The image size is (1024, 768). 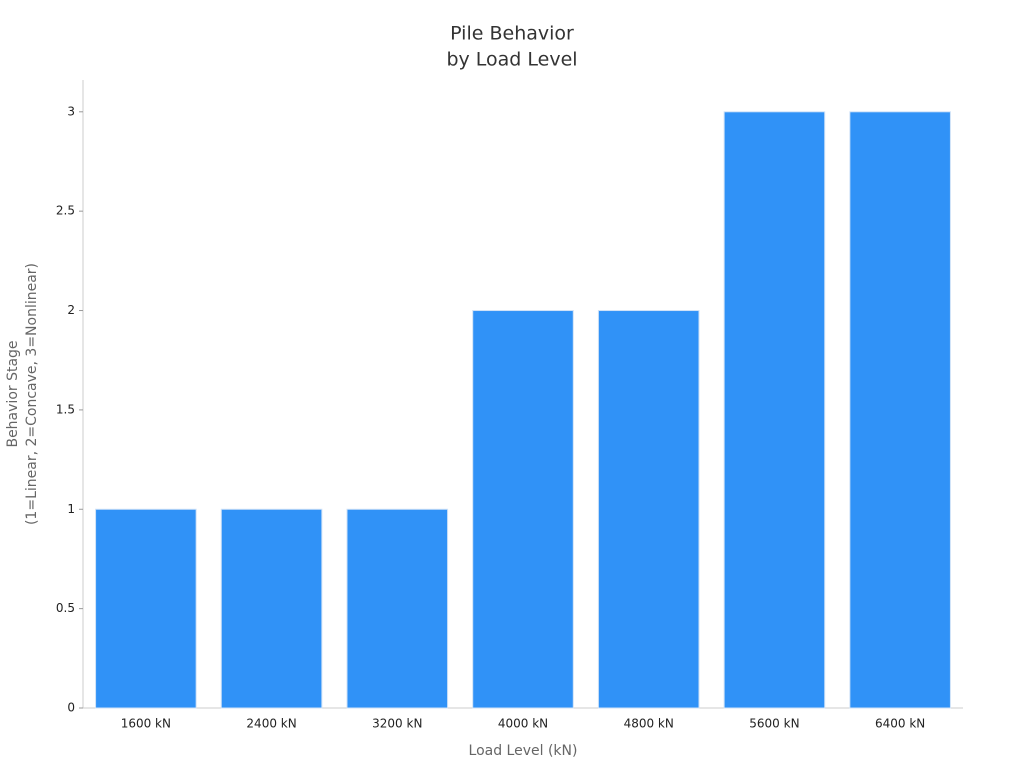 What do you see at coordinates (32, 394) in the screenshot?
I see `y-axis-title-line: (1=Linear, 2=Concave, 3=Nonlinear)` at bounding box center [32, 394].